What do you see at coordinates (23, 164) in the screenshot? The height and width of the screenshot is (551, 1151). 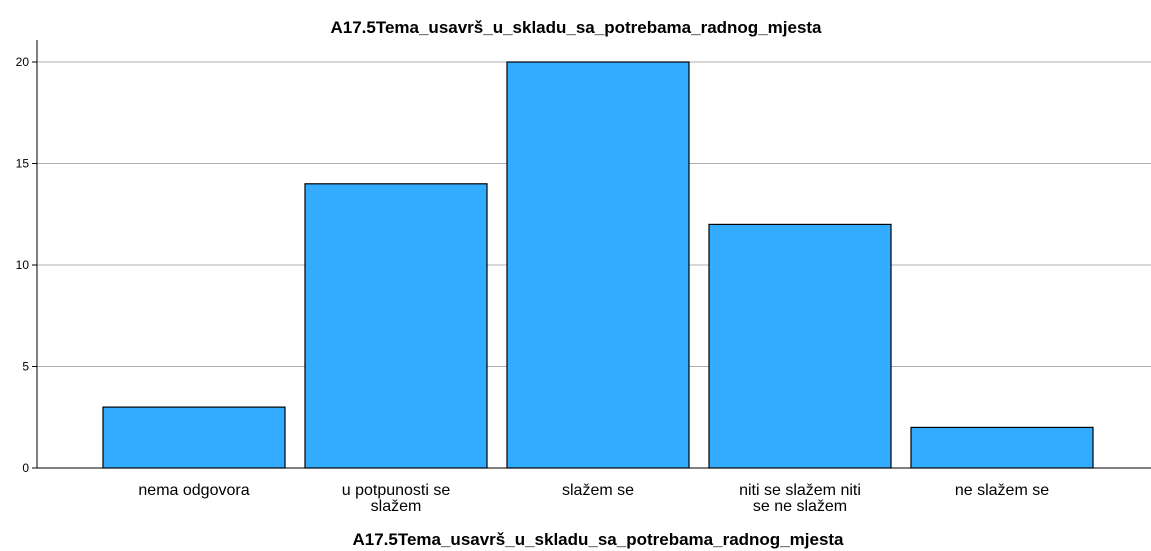 I see `y-tick-label: 15` at bounding box center [23, 164].